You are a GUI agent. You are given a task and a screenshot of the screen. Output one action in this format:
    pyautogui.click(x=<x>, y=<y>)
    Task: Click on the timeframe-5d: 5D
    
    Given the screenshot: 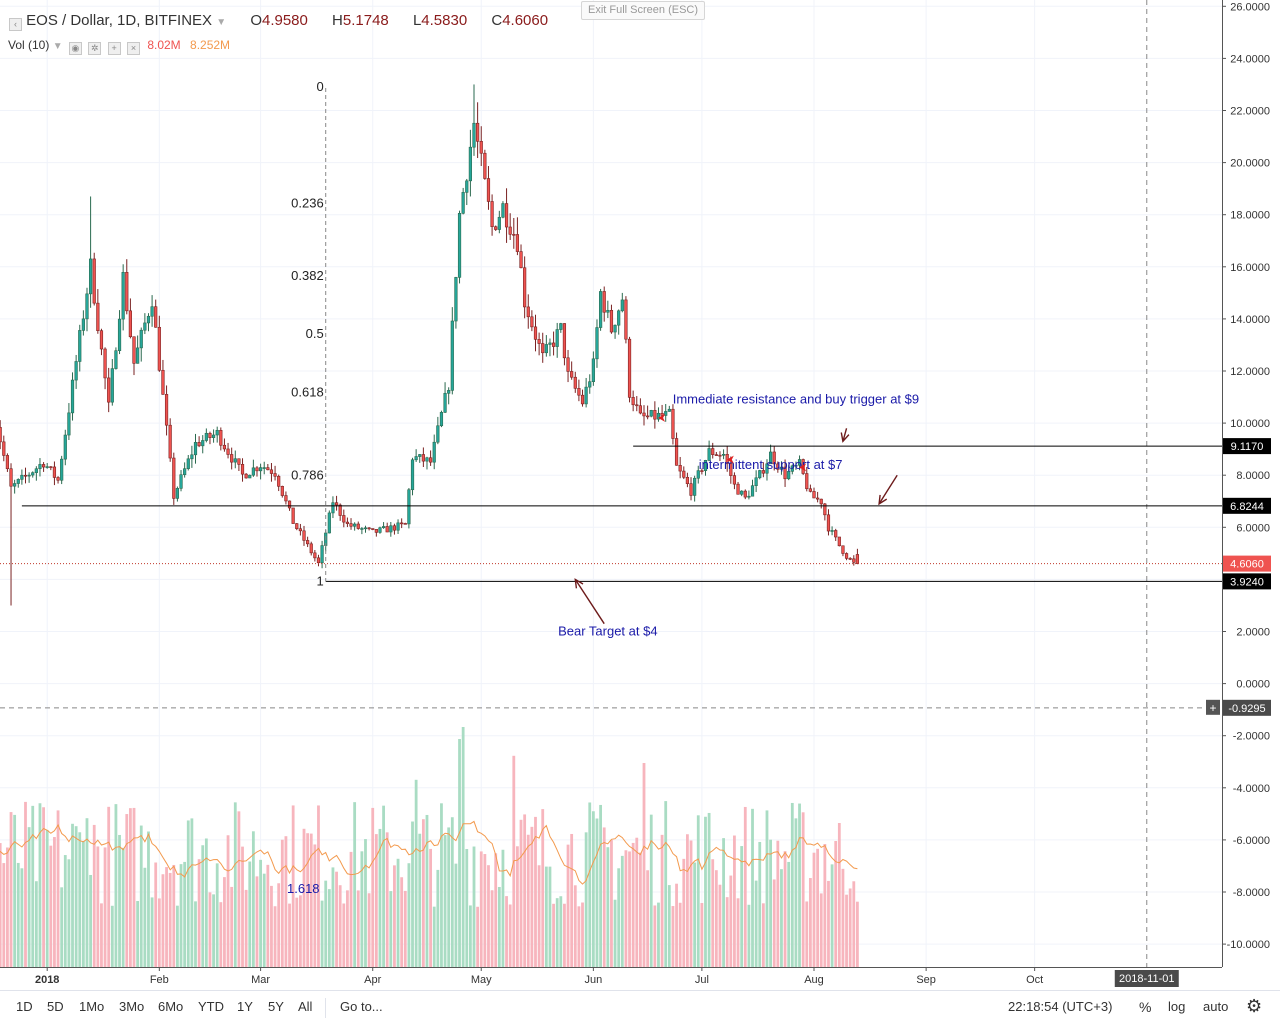 What is the action you would take?
    pyautogui.click(x=55, y=1006)
    